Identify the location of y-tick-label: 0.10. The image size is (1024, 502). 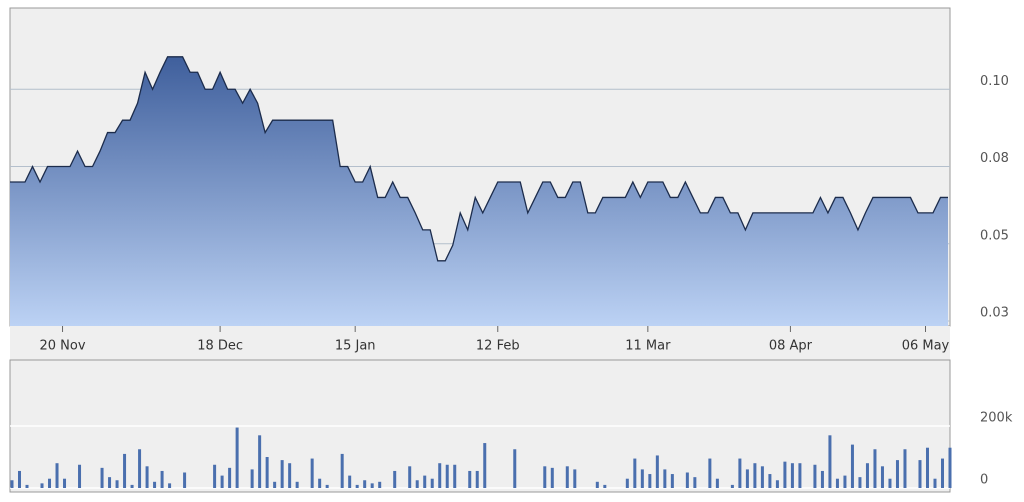
(994, 81).